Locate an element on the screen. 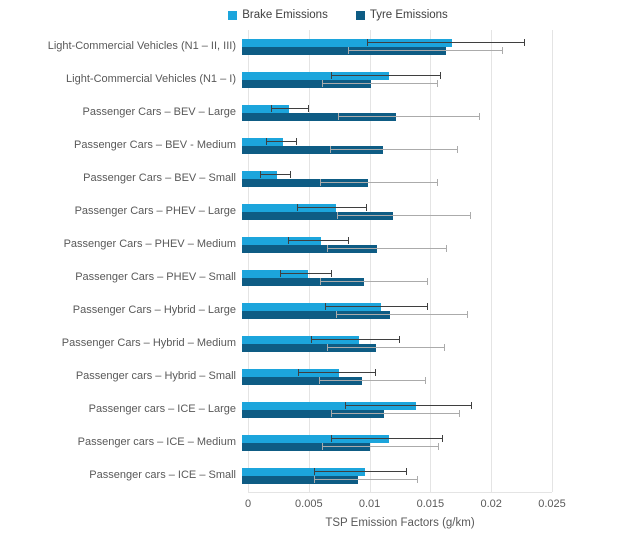  category-label: Passenger Cars – PHEV – Medium is located at coordinates (149, 244).